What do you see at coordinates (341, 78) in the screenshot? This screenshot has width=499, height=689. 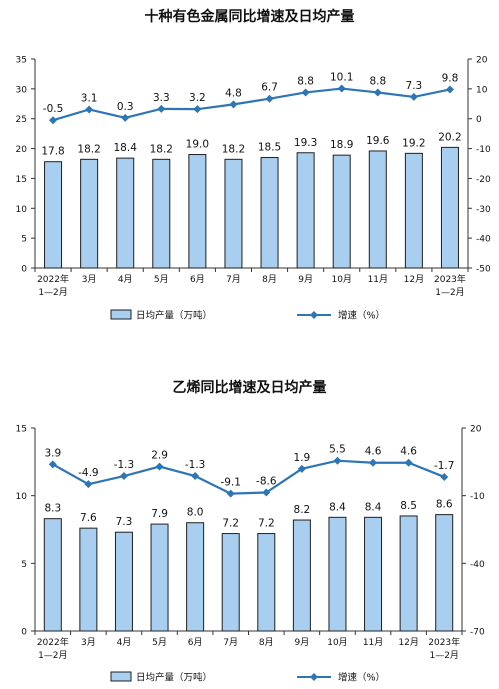 I see `line-value-label: 10.1` at bounding box center [341, 78].